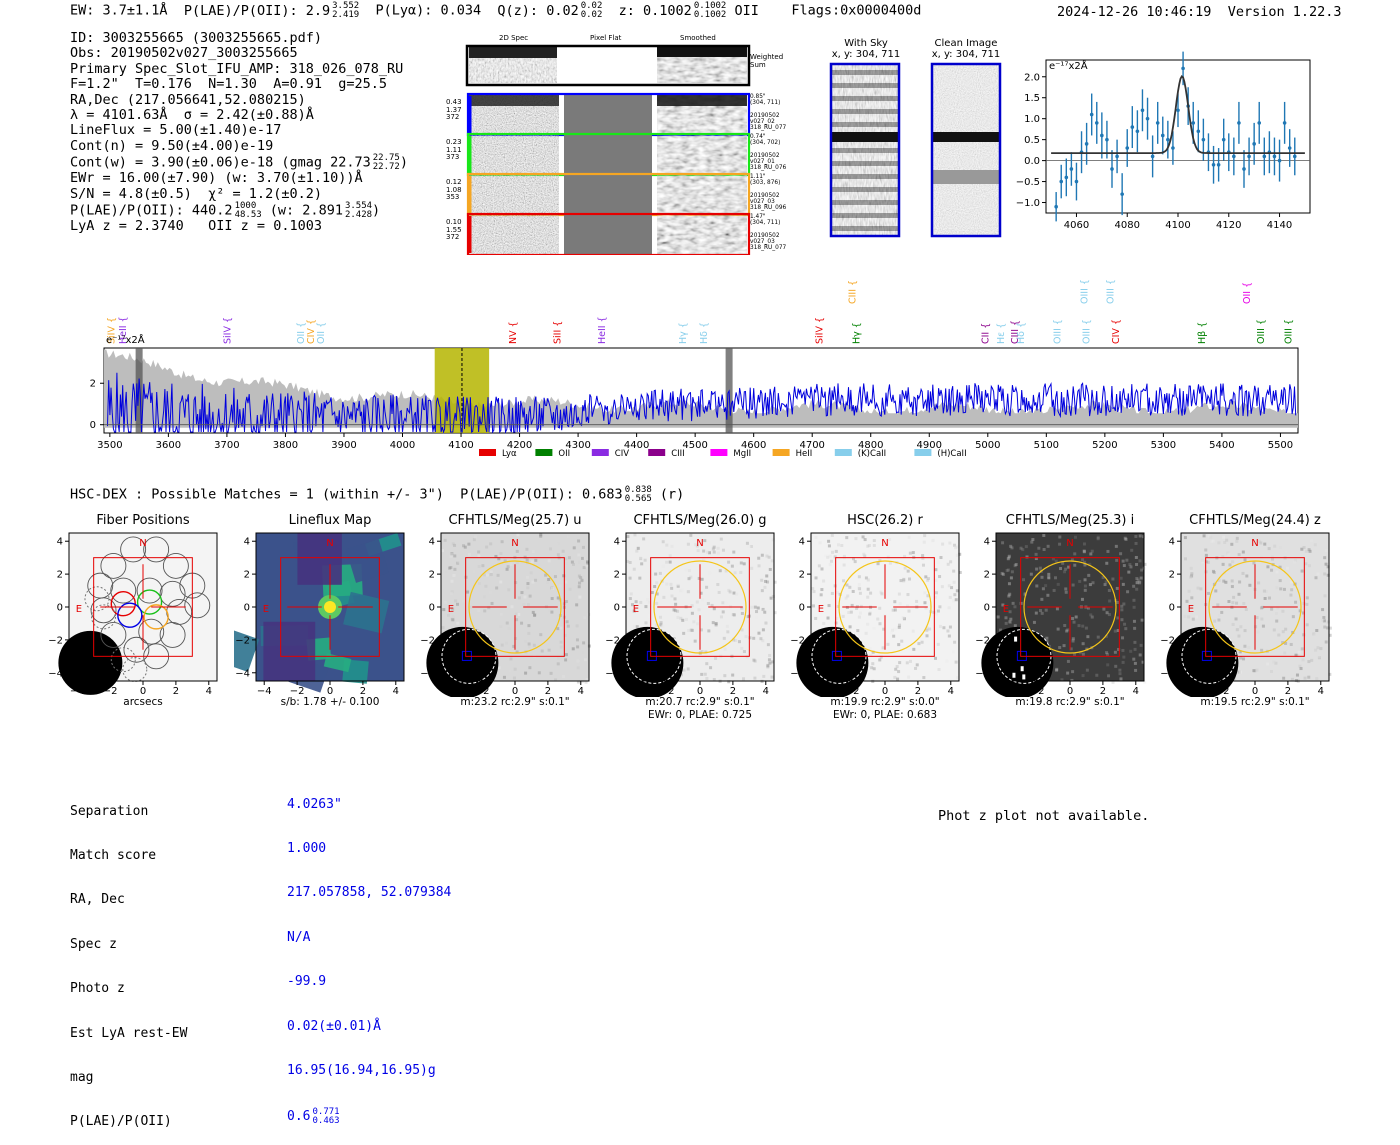 The height and width of the screenshot is (1145, 1400). I want to click on panel-xtick-label: 0, so click(885, 691).